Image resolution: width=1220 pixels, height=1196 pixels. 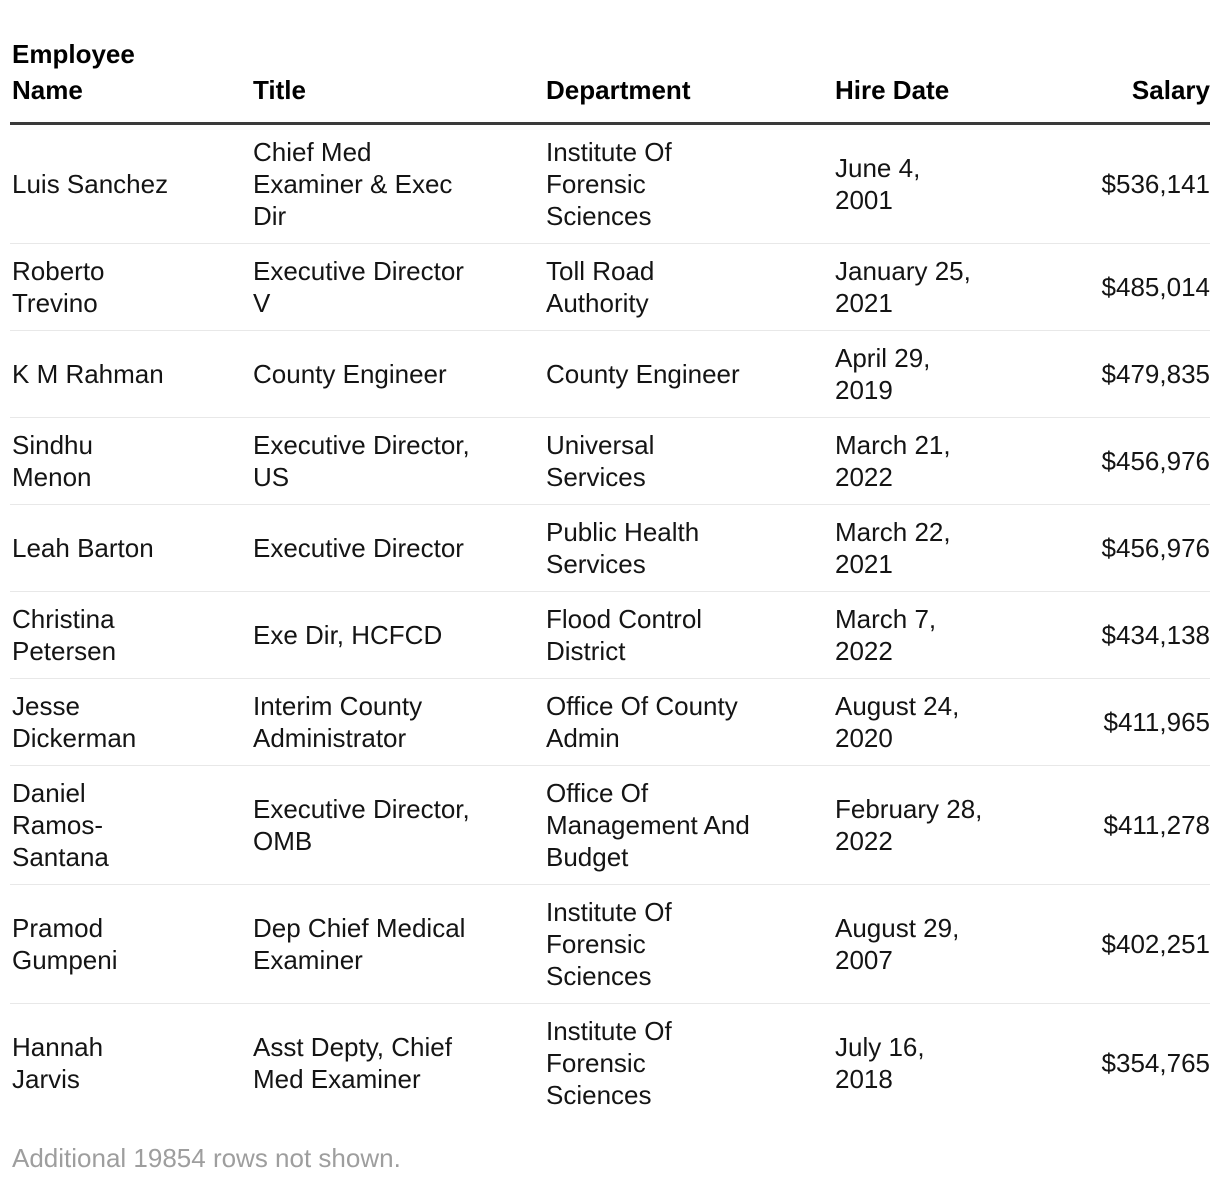 What do you see at coordinates (1124, 635) in the screenshot?
I see `cell-salary: $434,138` at bounding box center [1124, 635].